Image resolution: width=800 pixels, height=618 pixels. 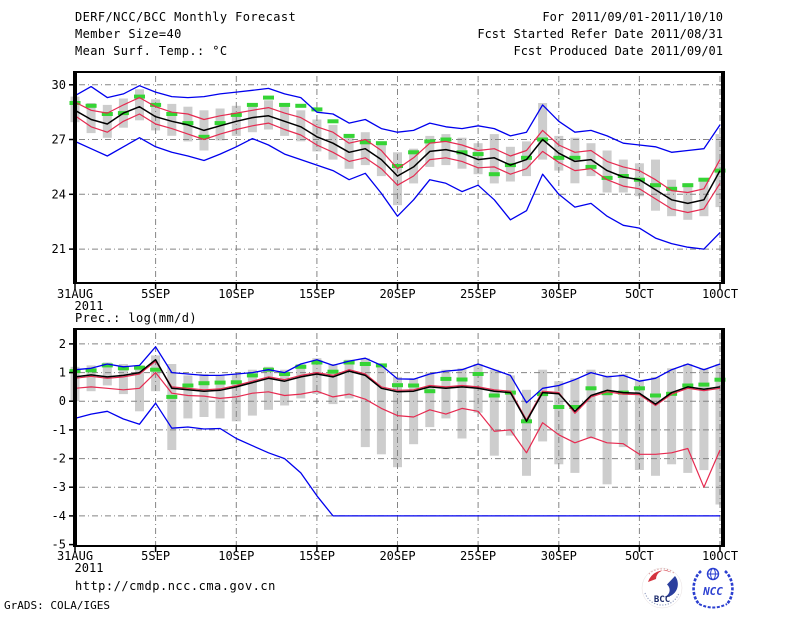 I want to click on x-tick-label: 31AUG, so click(x=75, y=556).